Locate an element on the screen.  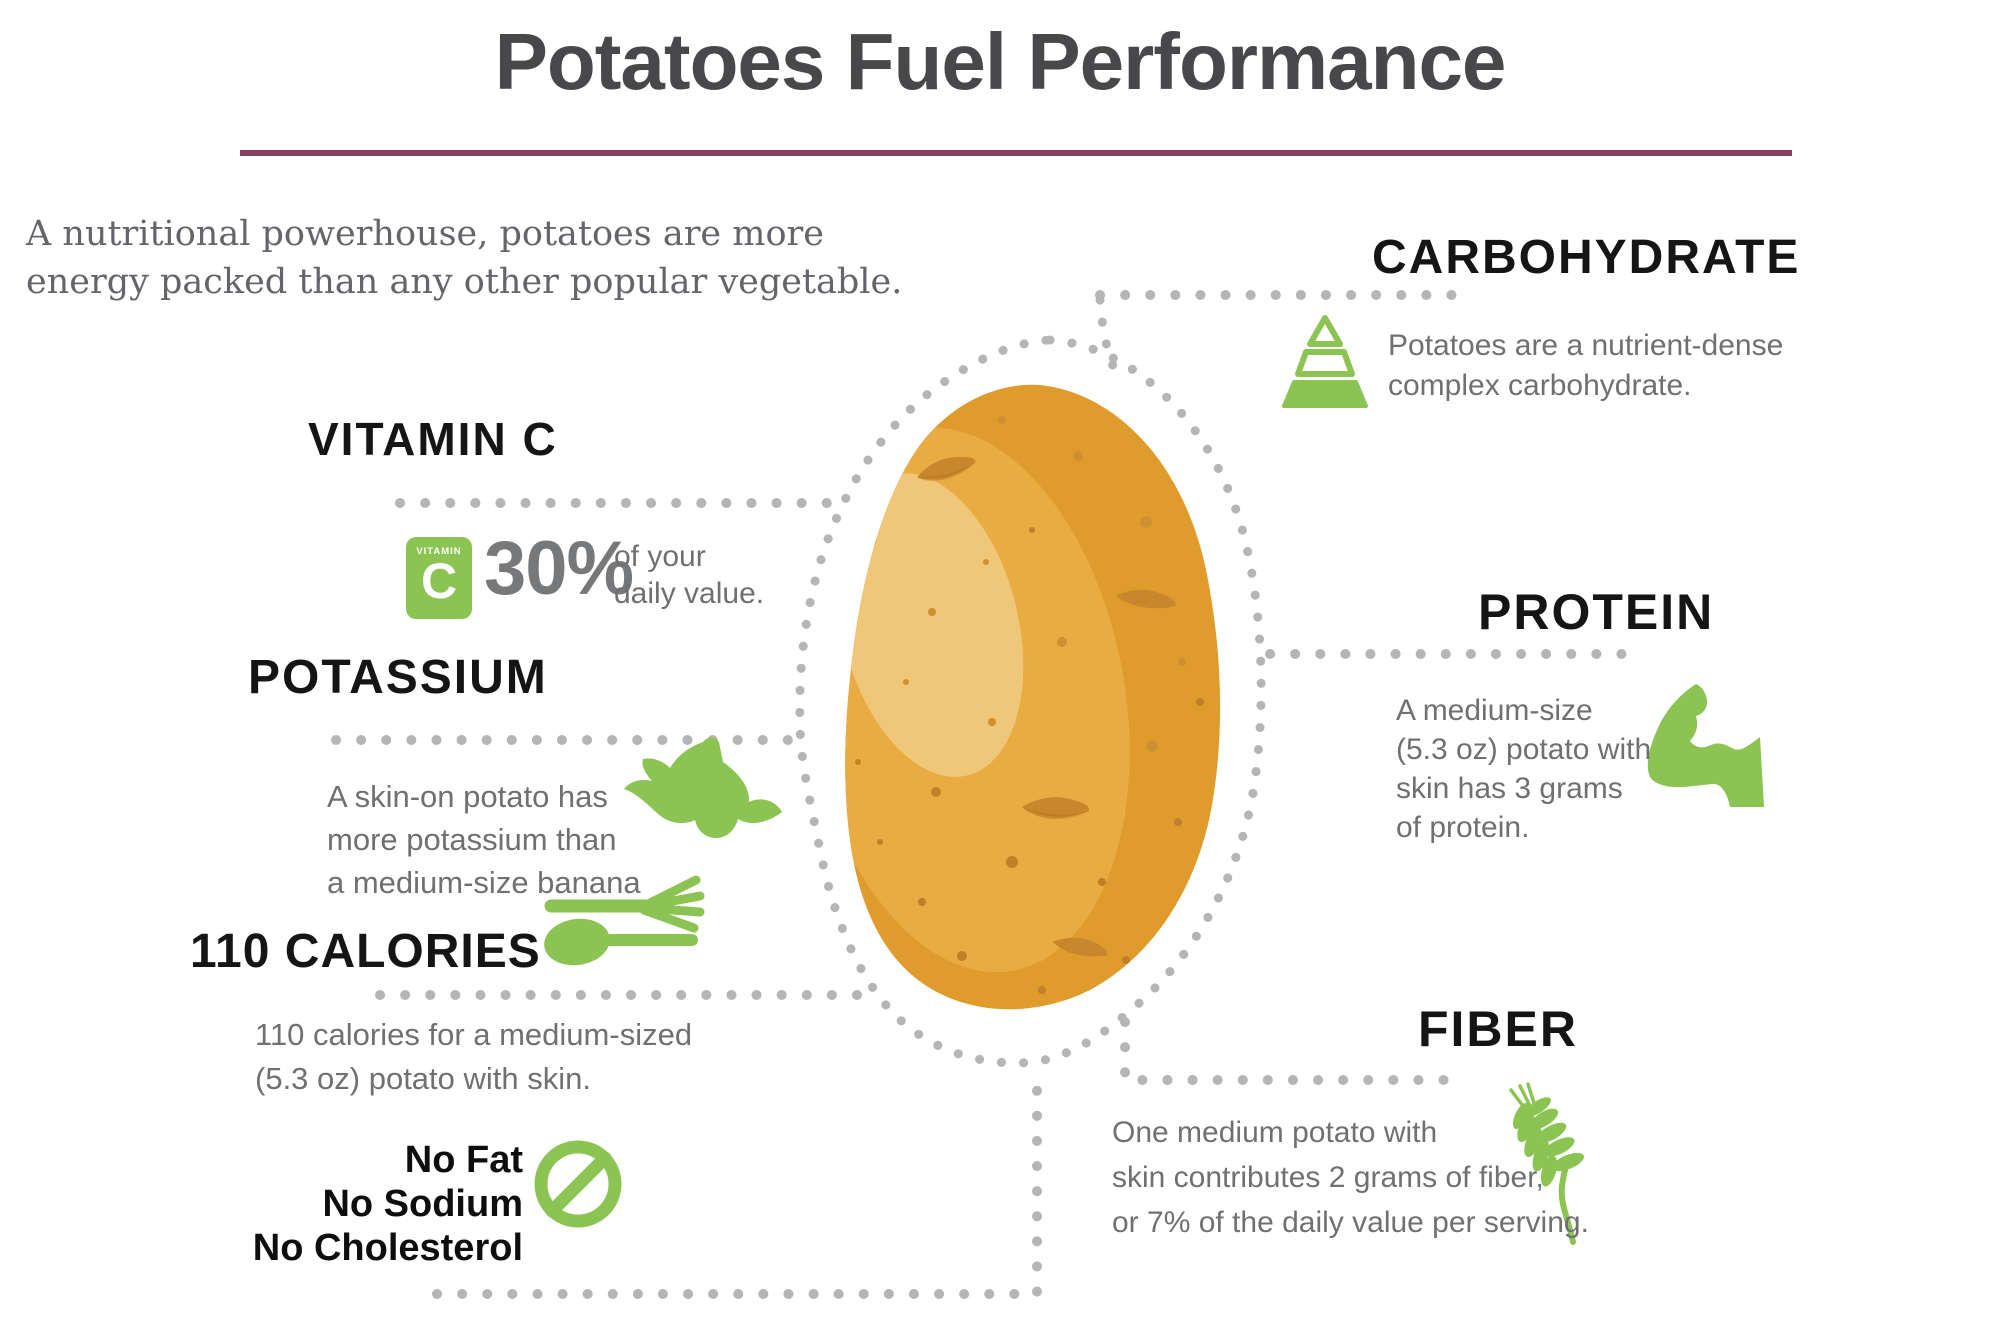
body-line: more potassium than is located at coordinates (472, 839).